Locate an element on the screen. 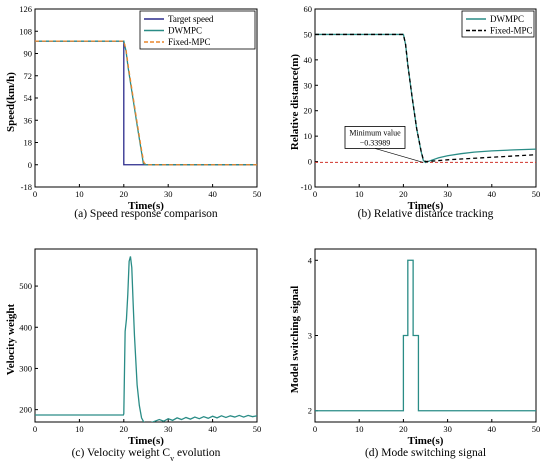 This screenshot has width=550, height=468. y-tick-label: 90 is located at coordinates (28, 54).